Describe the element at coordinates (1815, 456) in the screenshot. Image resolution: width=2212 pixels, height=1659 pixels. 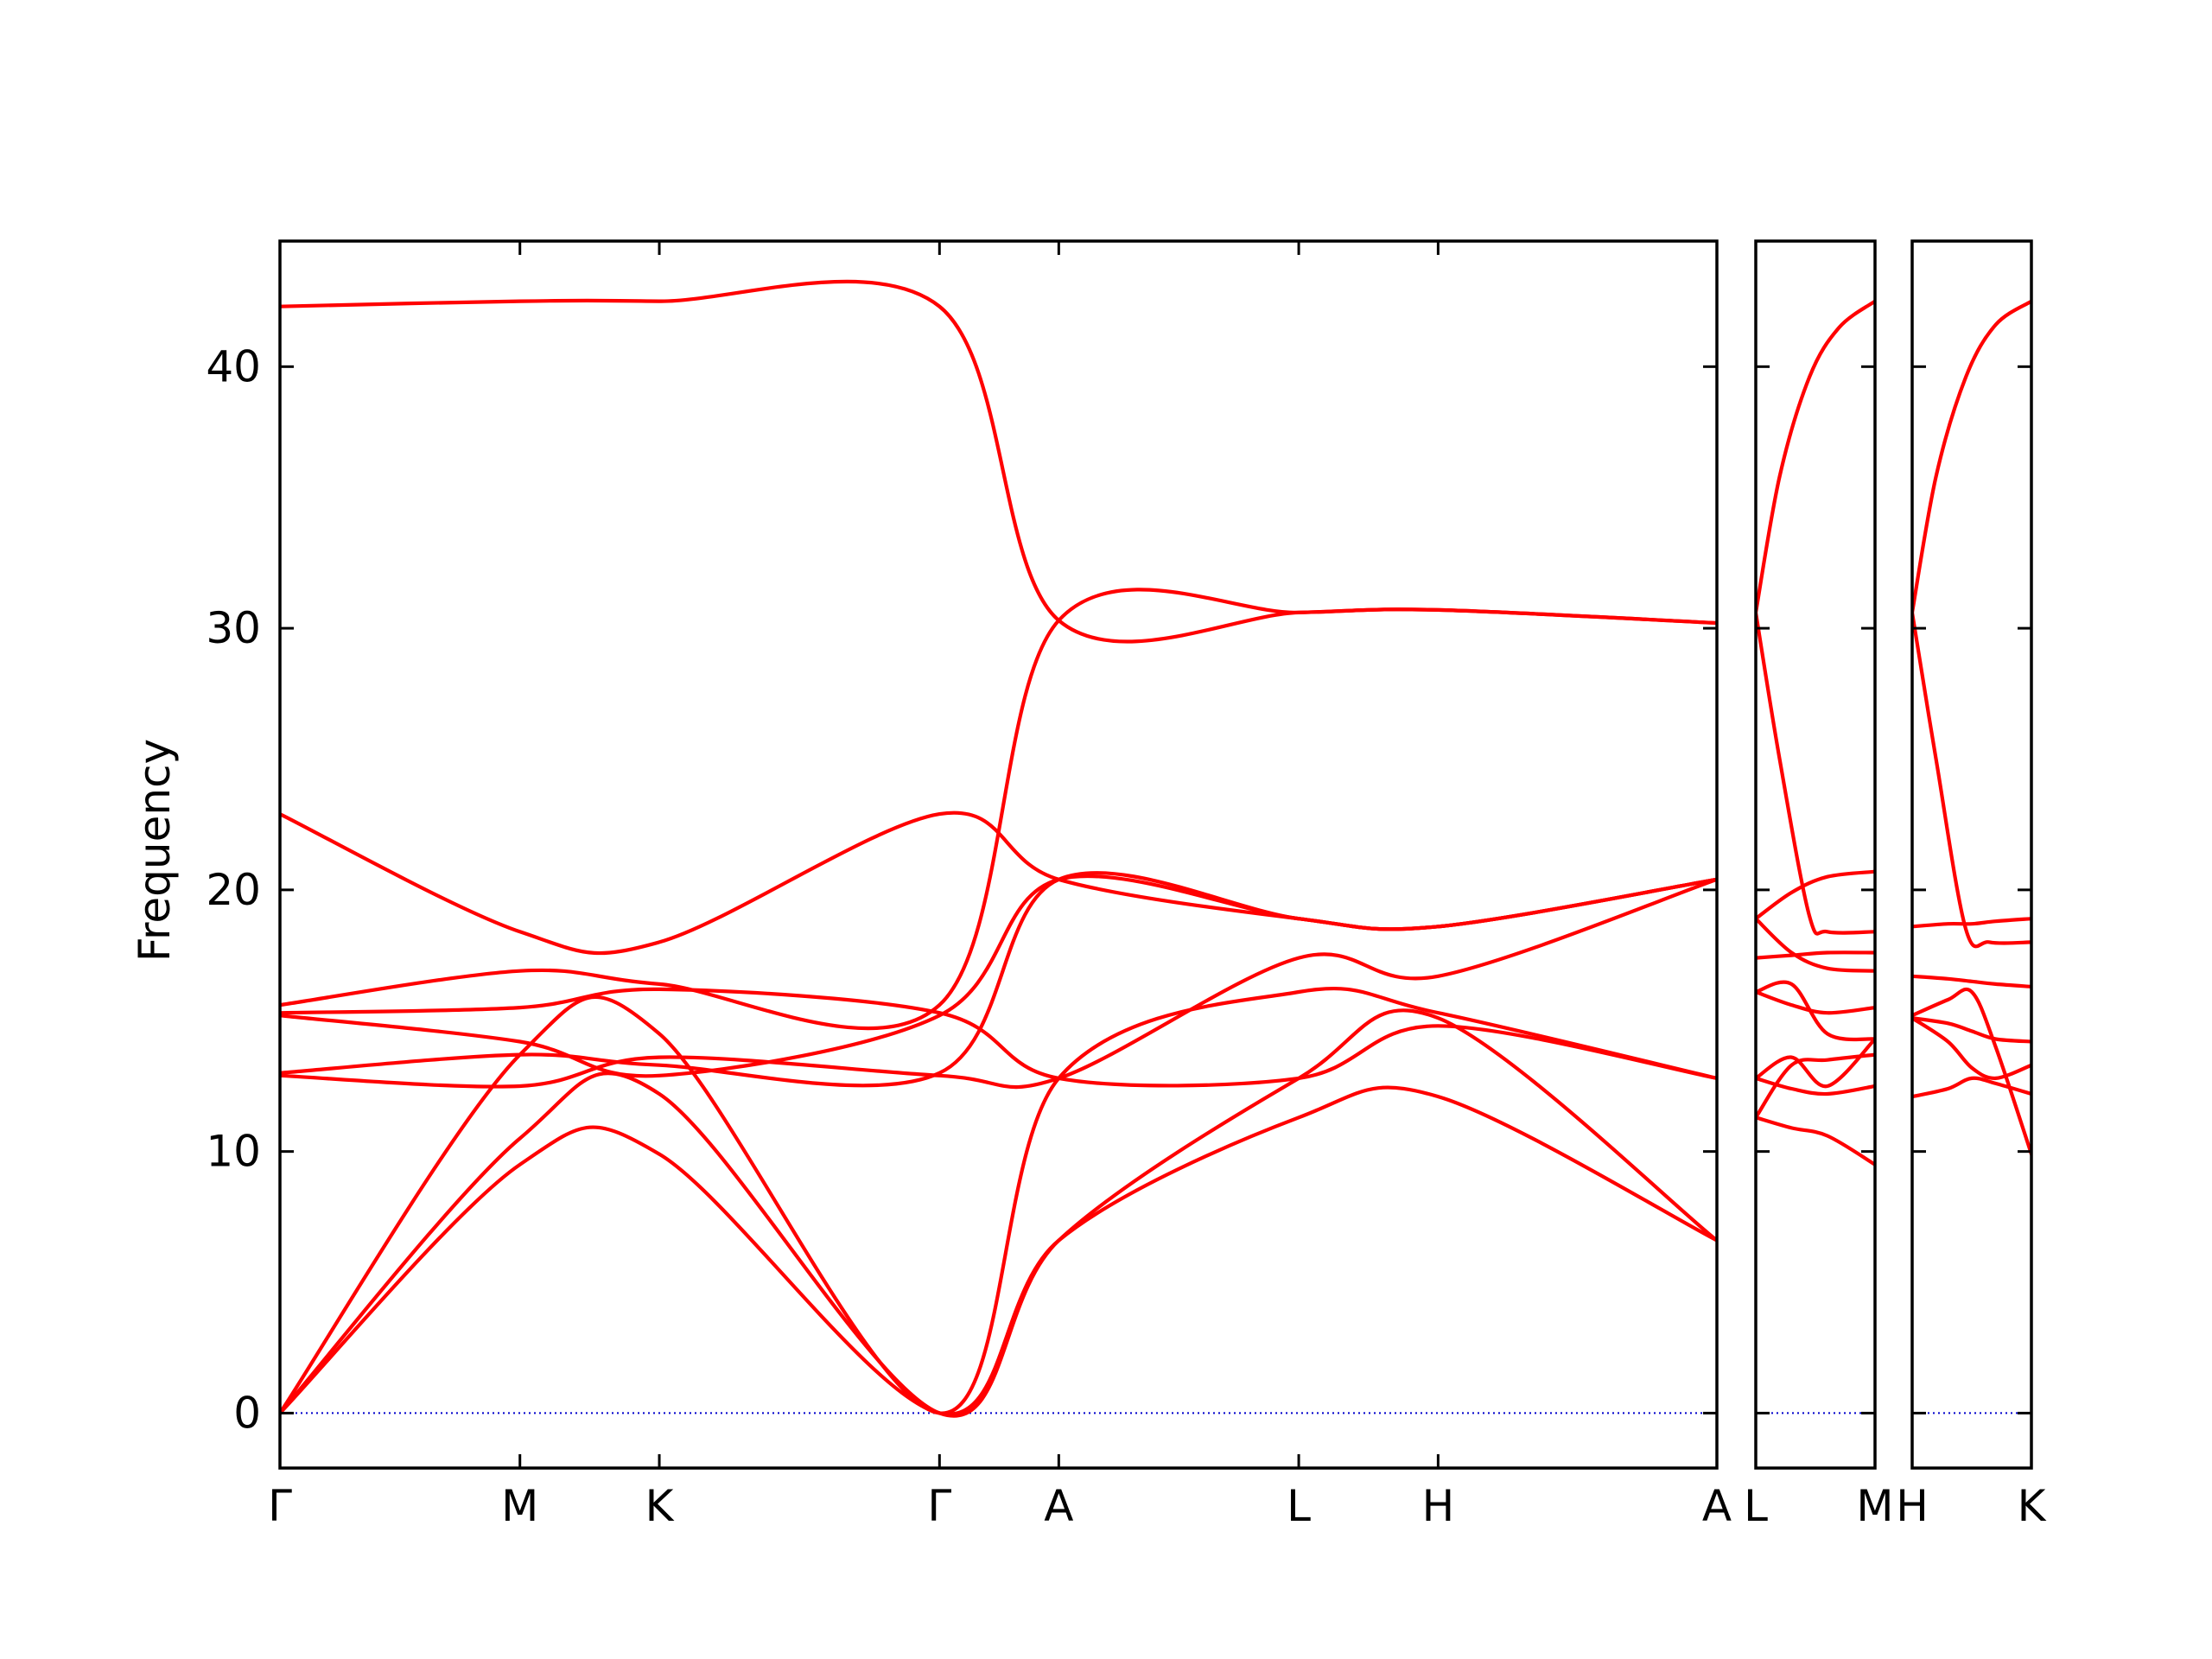
I see `band-line-b11` at that location.